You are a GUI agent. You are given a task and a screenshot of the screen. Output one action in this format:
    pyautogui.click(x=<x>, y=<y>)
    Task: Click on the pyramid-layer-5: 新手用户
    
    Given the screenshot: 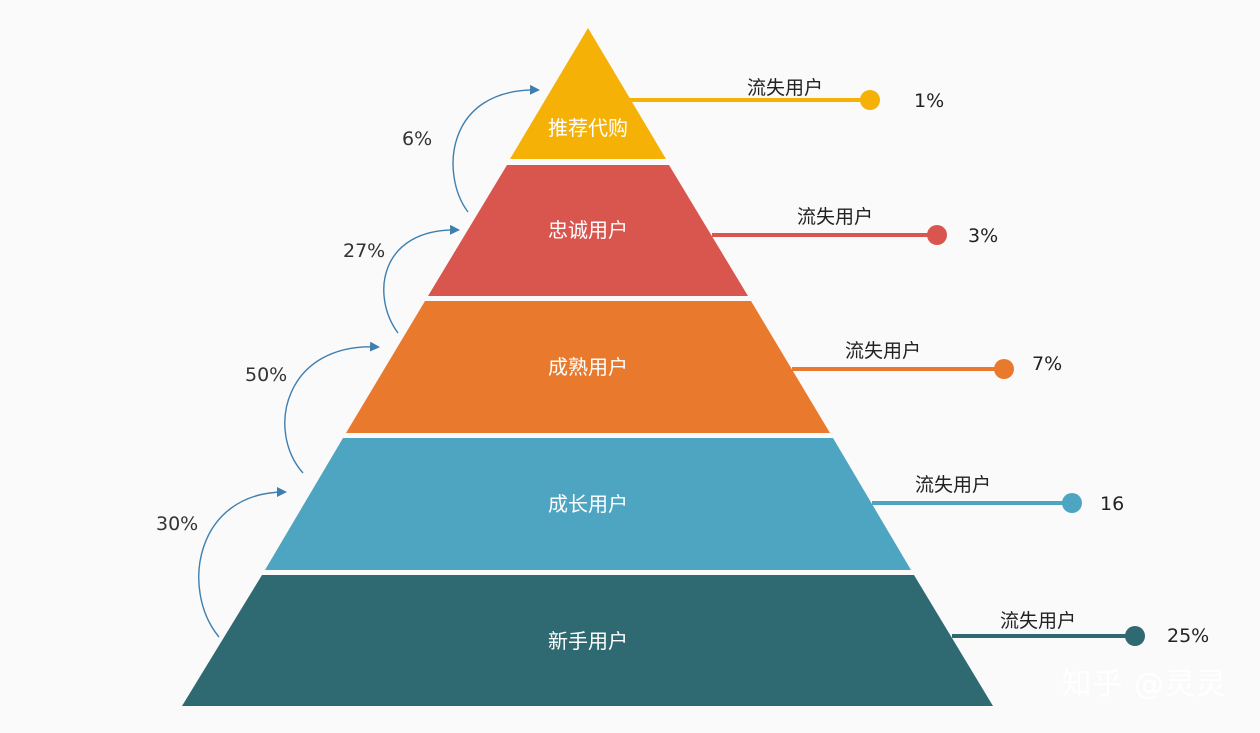 What is the action you would take?
    pyautogui.click(x=587, y=640)
    